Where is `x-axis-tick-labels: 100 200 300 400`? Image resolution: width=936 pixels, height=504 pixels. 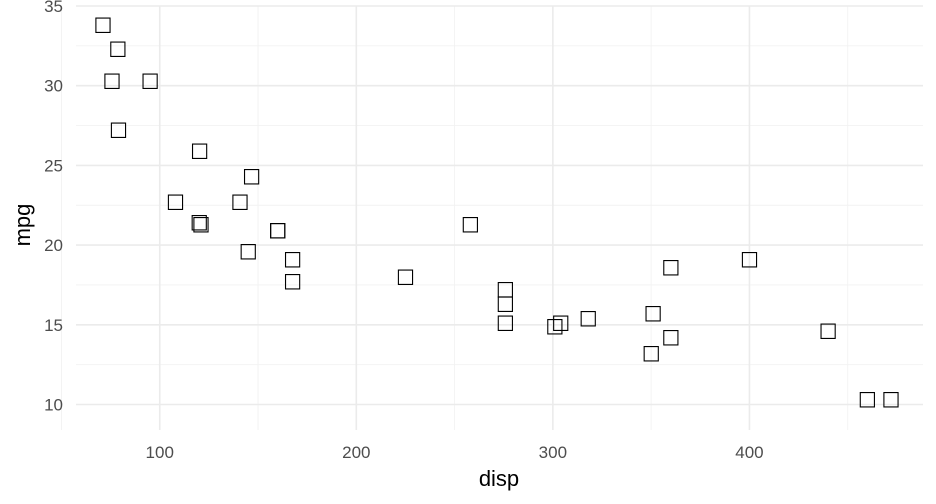 x-axis-tick-labels: 100 200 300 400 is located at coordinates (455, 452).